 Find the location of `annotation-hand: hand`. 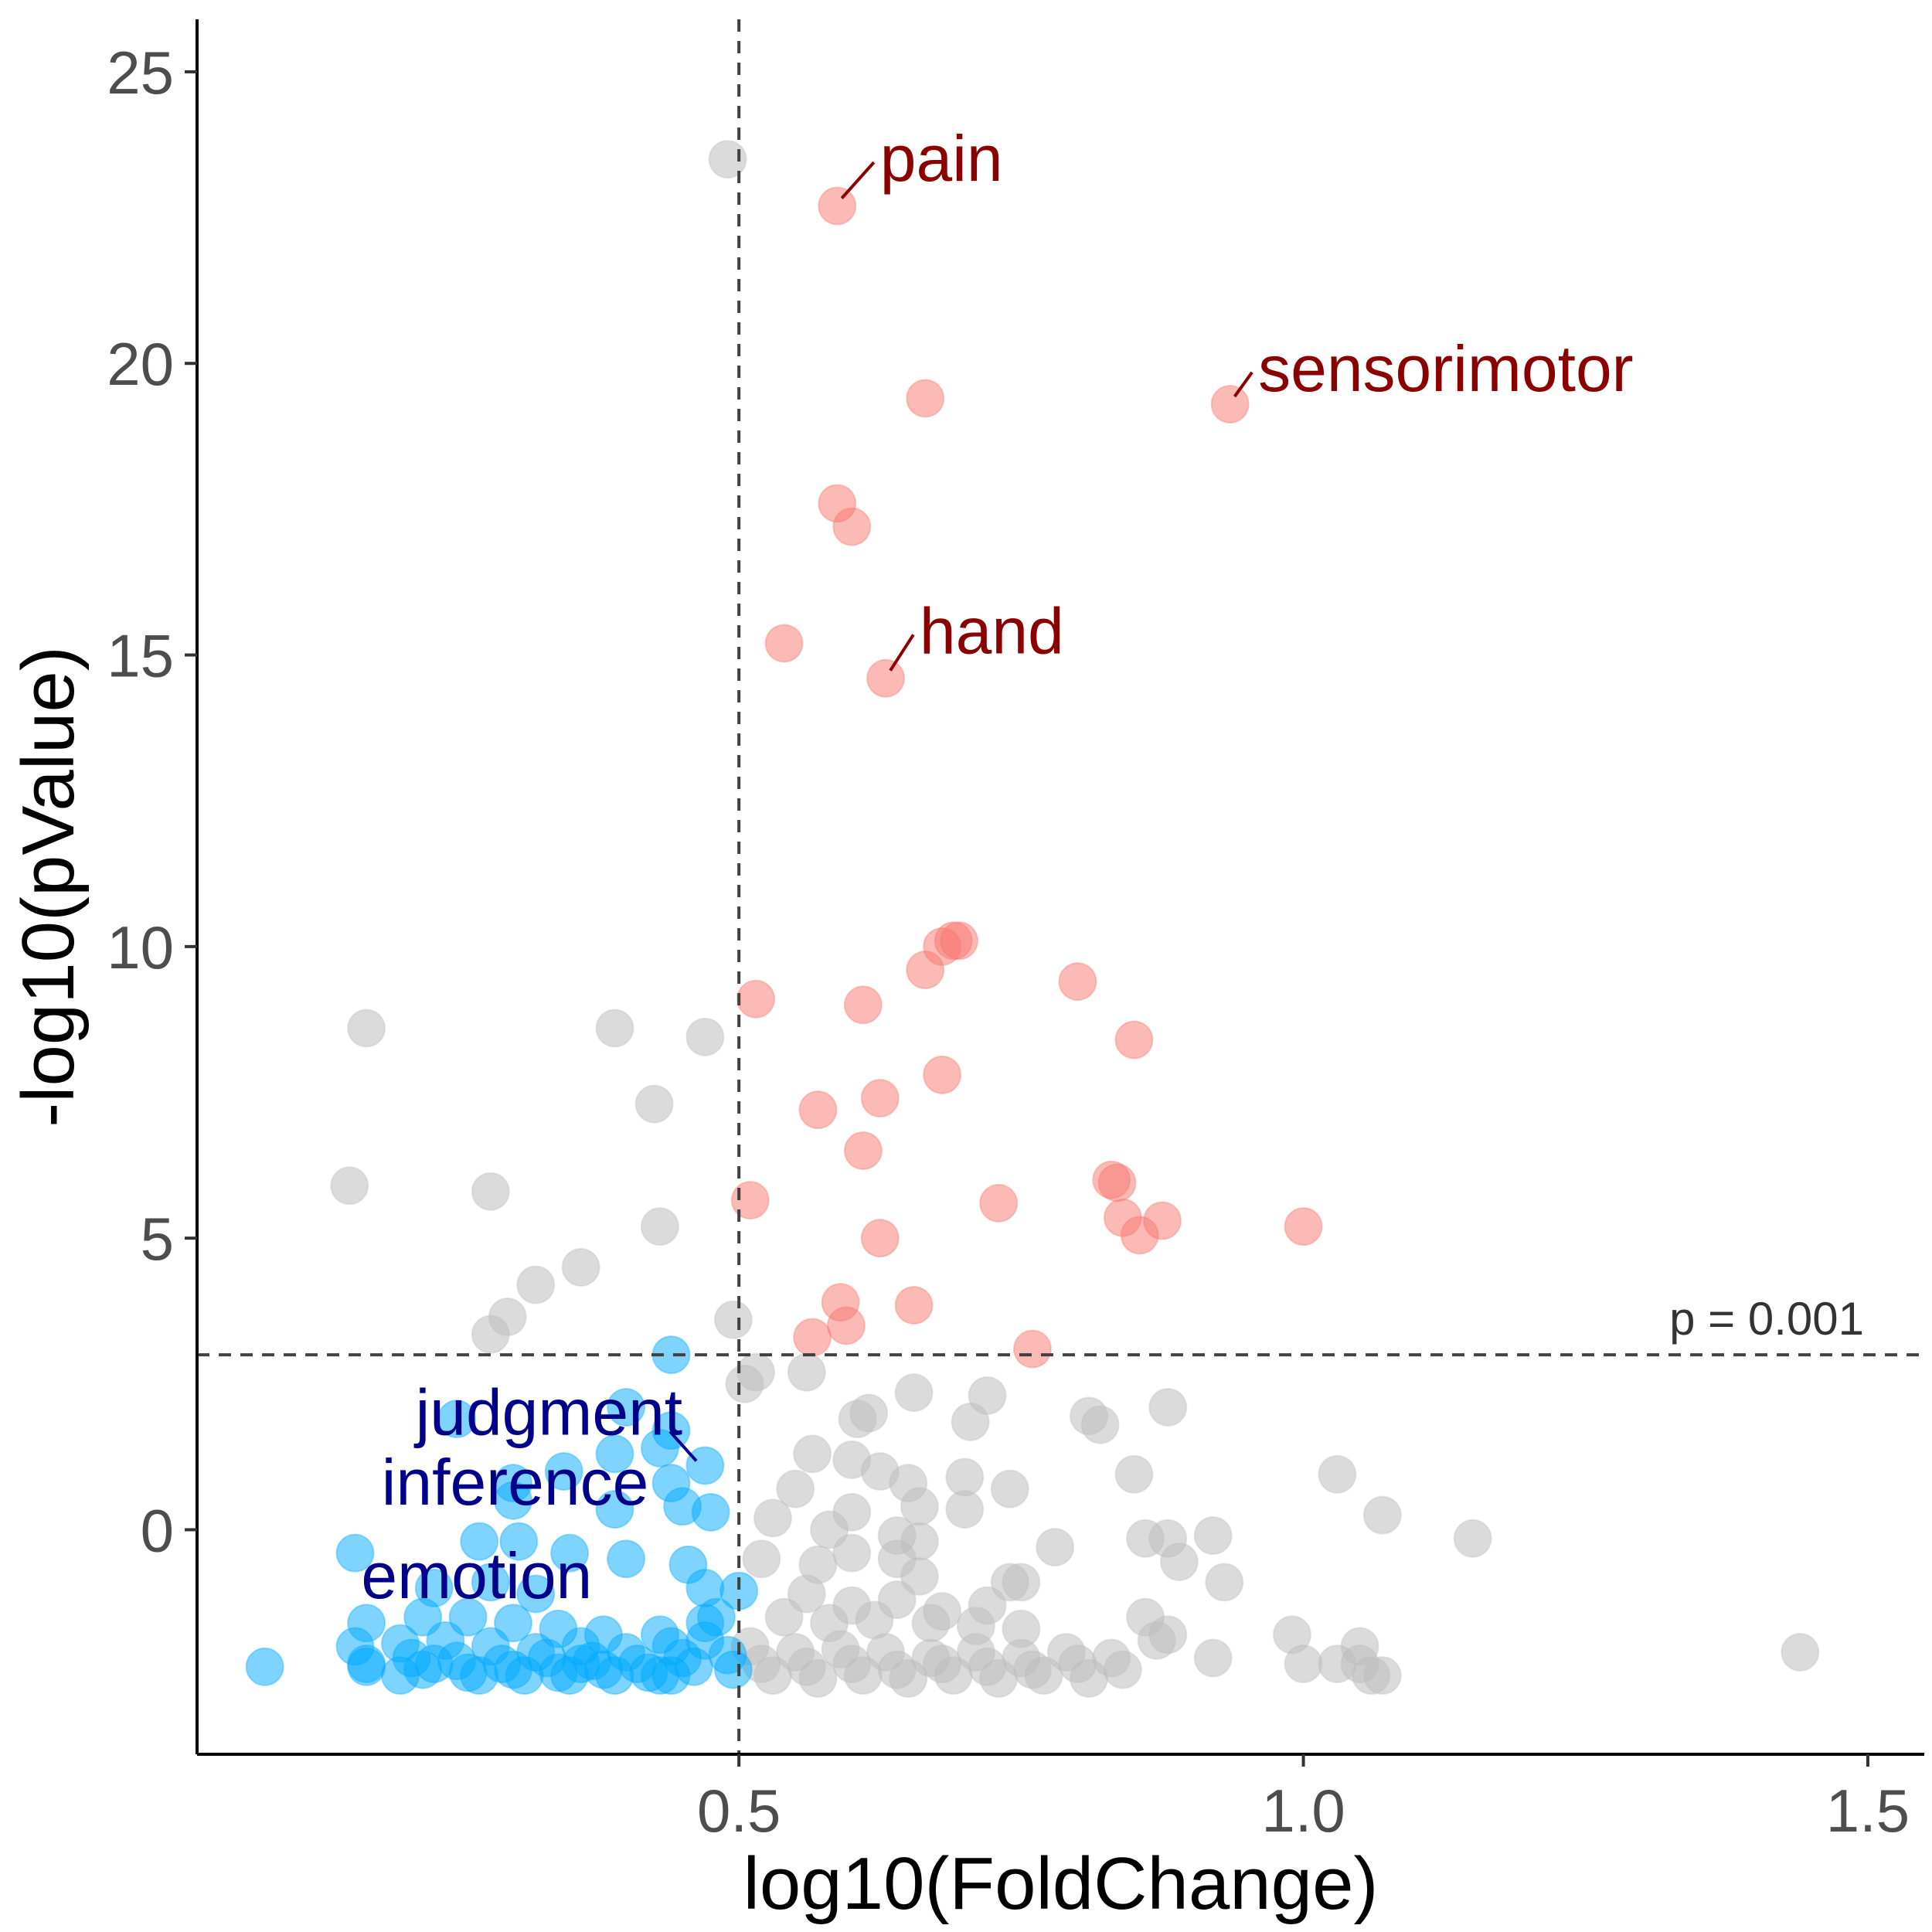

annotation-hand: hand is located at coordinates (992, 631).